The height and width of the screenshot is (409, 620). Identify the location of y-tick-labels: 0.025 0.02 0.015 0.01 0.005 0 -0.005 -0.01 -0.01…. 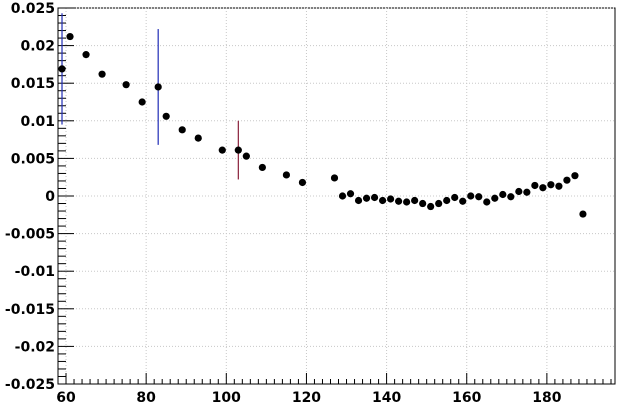
(30, 197).